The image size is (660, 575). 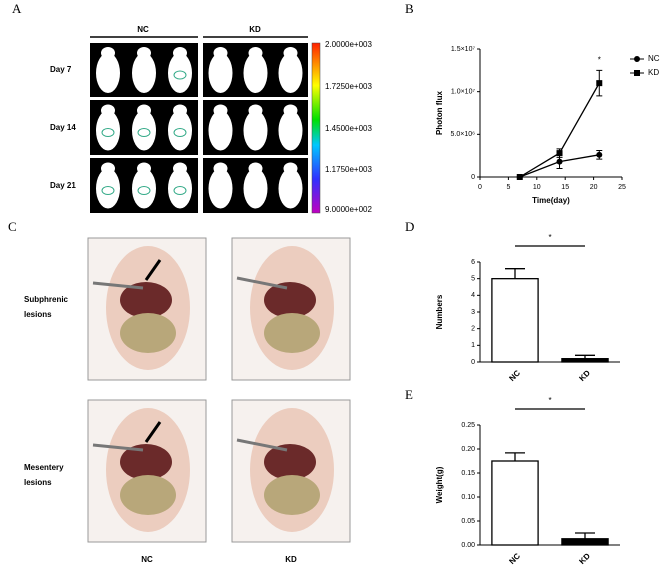 What do you see at coordinates (468, 449) in the screenshot?
I see `y-tick-label: 0.20` at bounding box center [468, 449].